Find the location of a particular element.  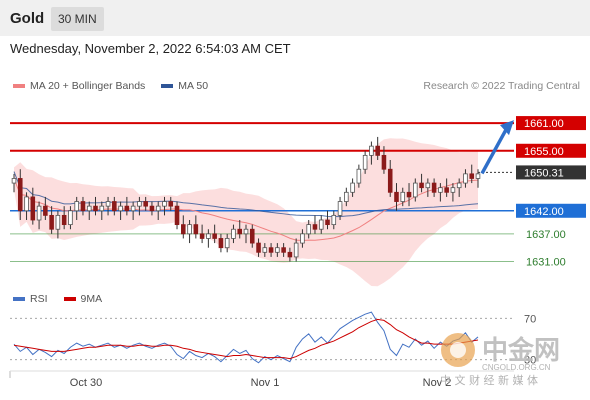

x-tick-label-0: Oct 30 is located at coordinates (86, 383).